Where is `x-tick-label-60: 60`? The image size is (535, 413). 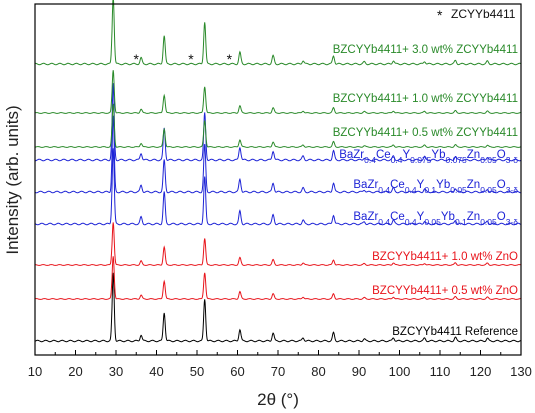
x-tick-label-60: 60 is located at coordinates (237, 371).